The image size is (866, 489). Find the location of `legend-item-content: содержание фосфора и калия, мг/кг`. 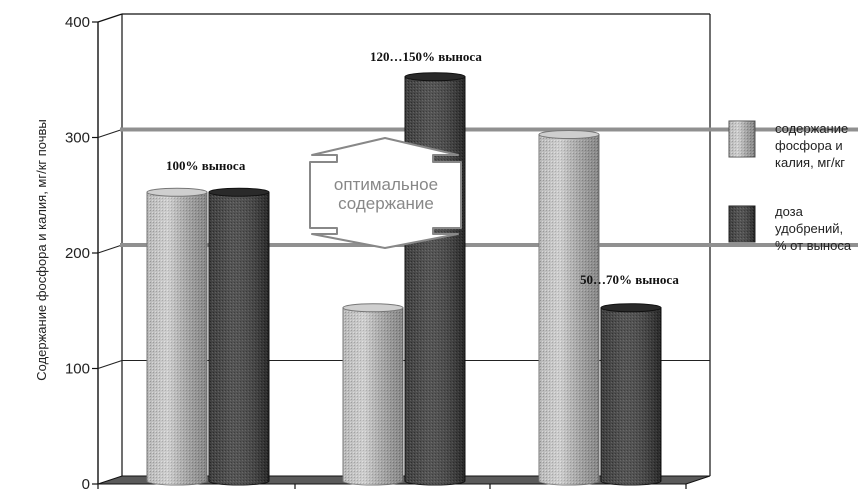

legend-item-content: содержание фосфора и калия, мг/кг is located at coordinates (788, 145).